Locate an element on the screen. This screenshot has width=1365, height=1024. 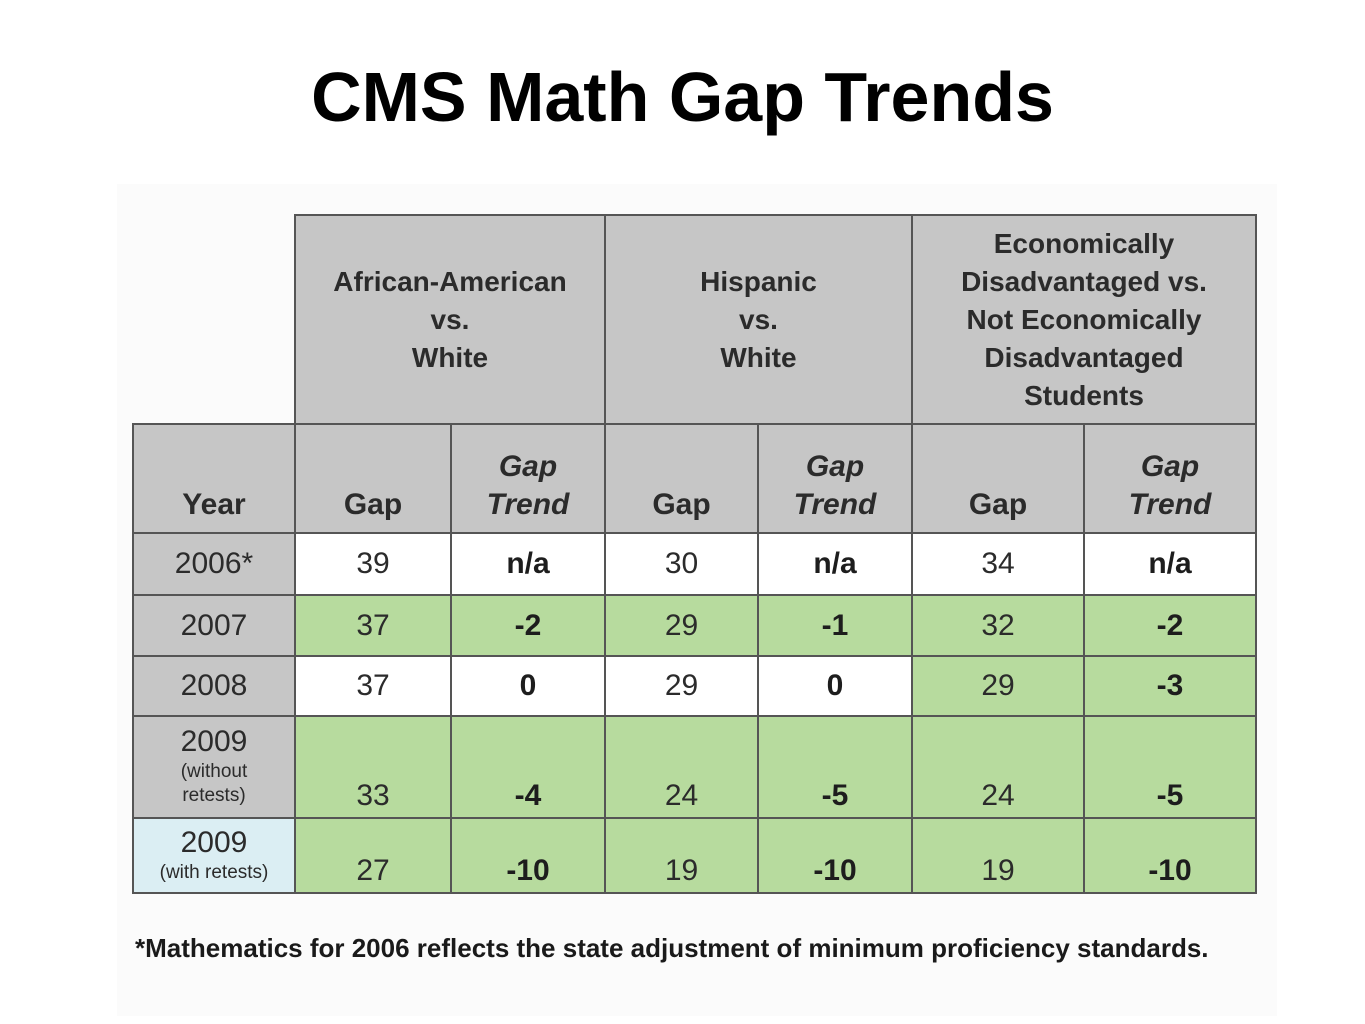
year-cell: 2009 (without retests) is located at coordinates (214, 767).